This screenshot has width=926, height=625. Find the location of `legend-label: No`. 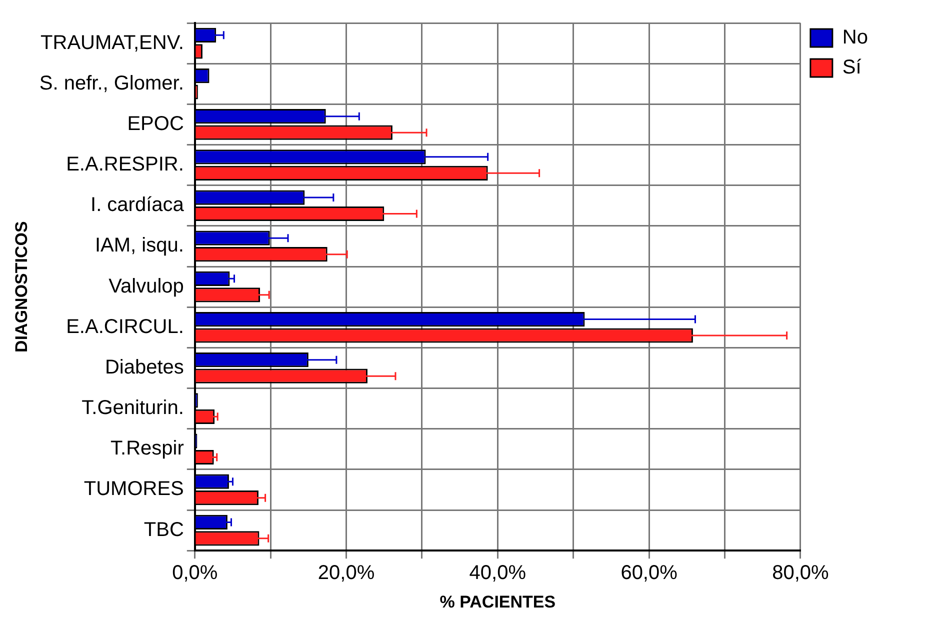

legend-label: No is located at coordinates (855, 37).